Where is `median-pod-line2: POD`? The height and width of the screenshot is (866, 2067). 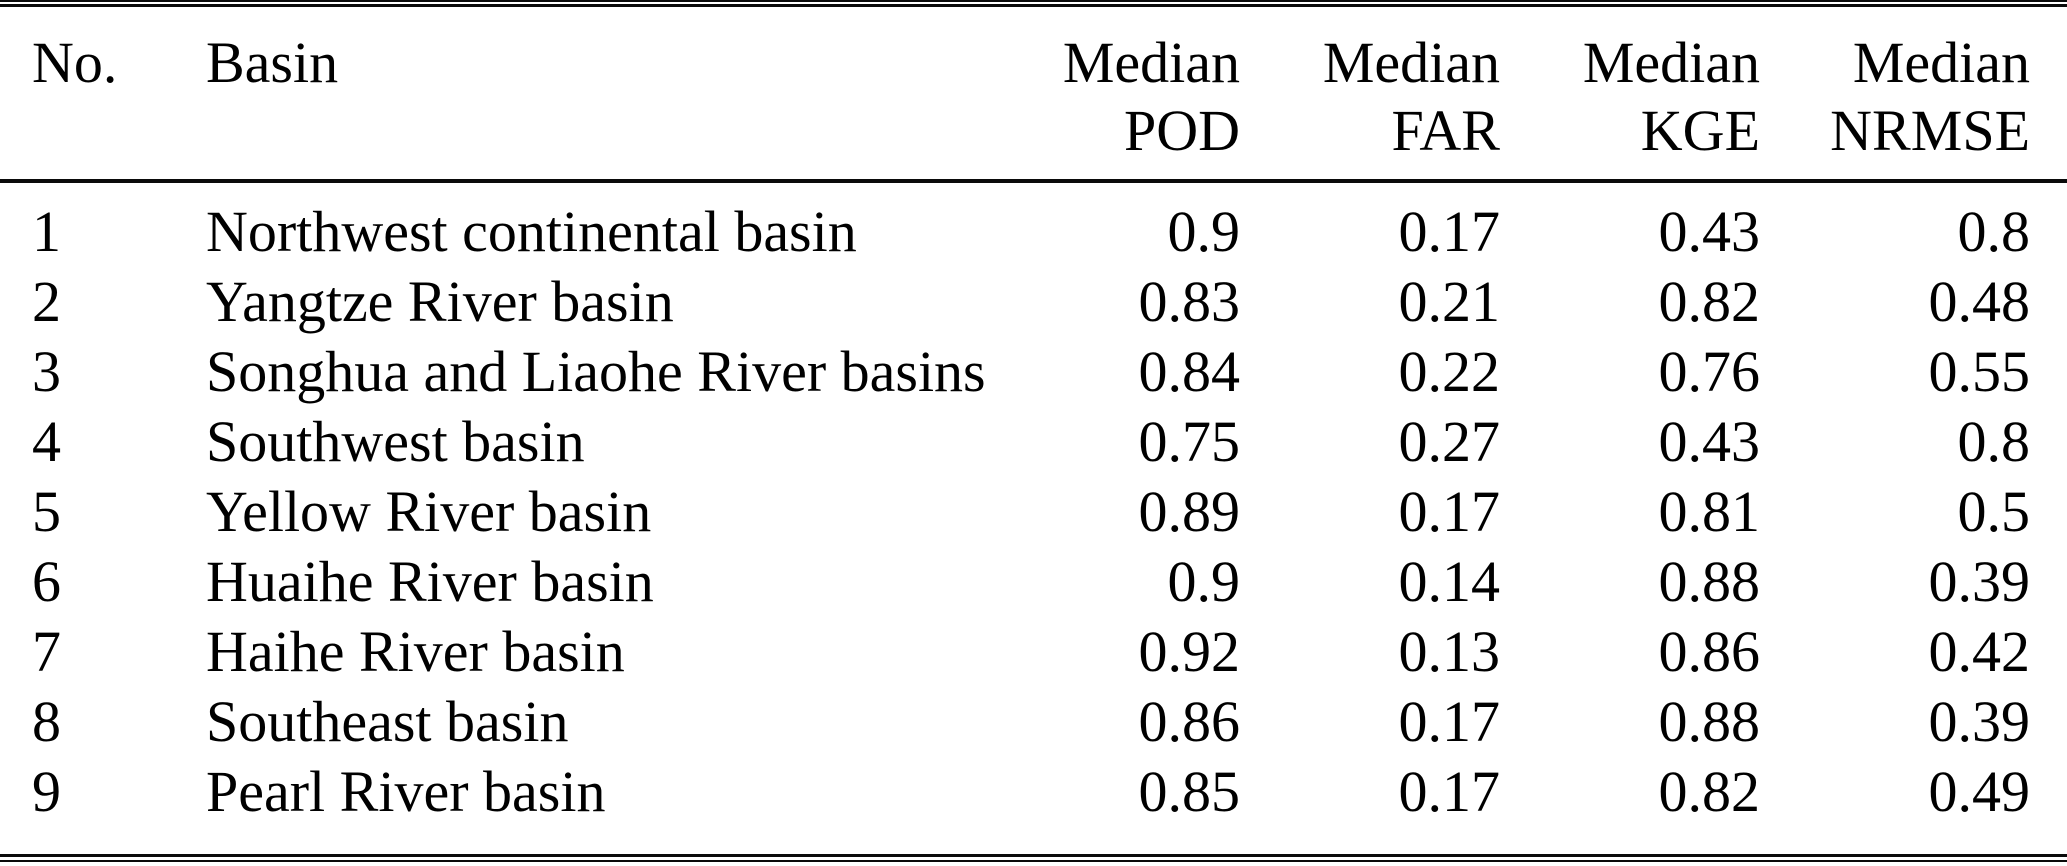
median-pod-line2: POD is located at coordinates (1181, 130).